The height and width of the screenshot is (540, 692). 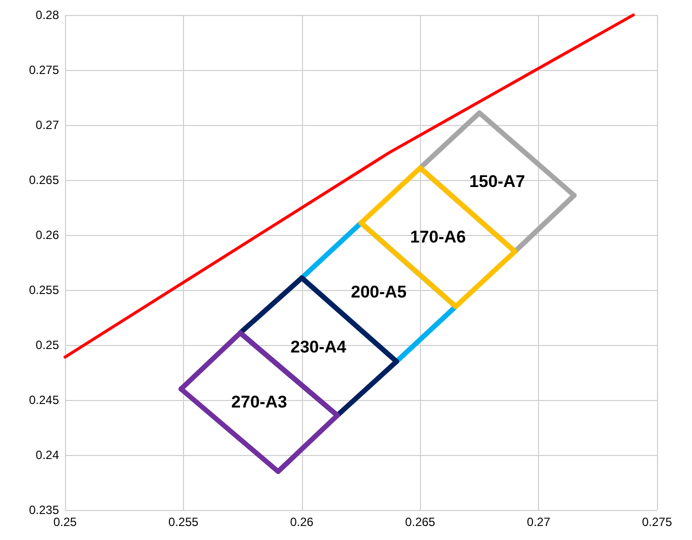 I want to click on x-tick-label: 0.26, so click(x=302, y=522).